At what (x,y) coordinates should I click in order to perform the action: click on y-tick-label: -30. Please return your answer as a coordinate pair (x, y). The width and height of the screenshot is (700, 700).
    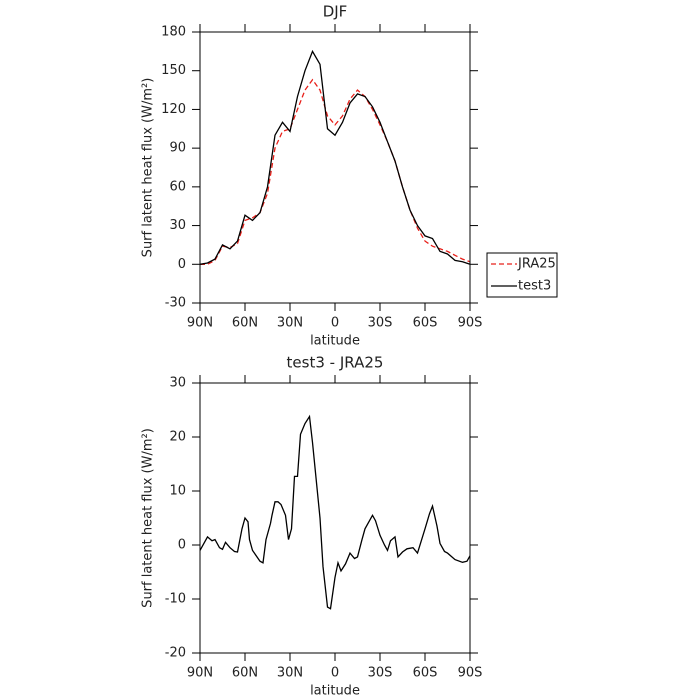
    Looking at the image, I should click on (175, 303).